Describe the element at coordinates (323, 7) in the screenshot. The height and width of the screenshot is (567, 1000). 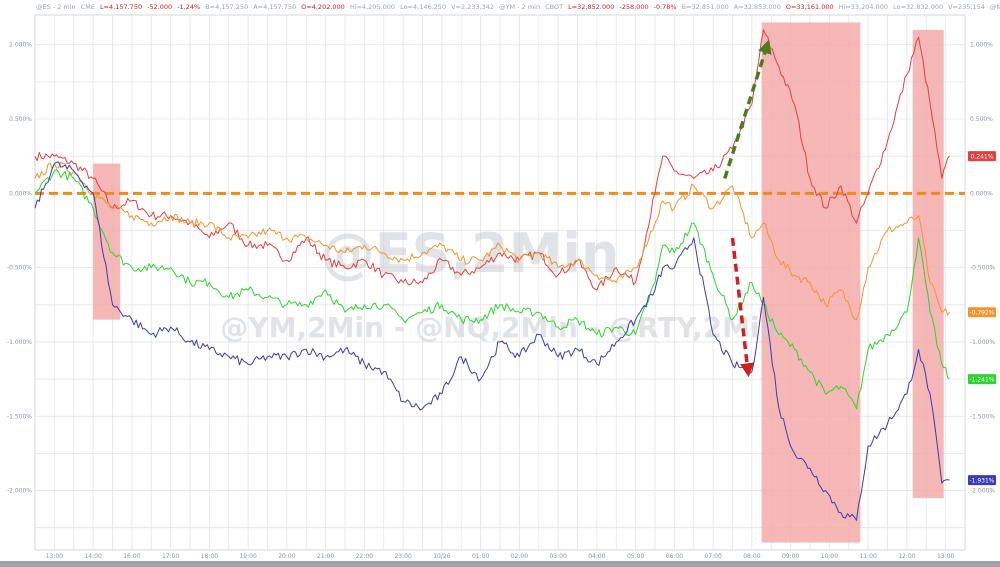
I see `header-item: O=4,202.000` at that location.